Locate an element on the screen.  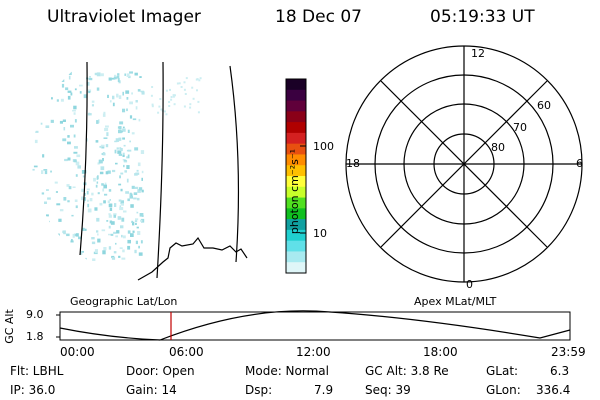
colorbar is located at coordinates (296, 176).